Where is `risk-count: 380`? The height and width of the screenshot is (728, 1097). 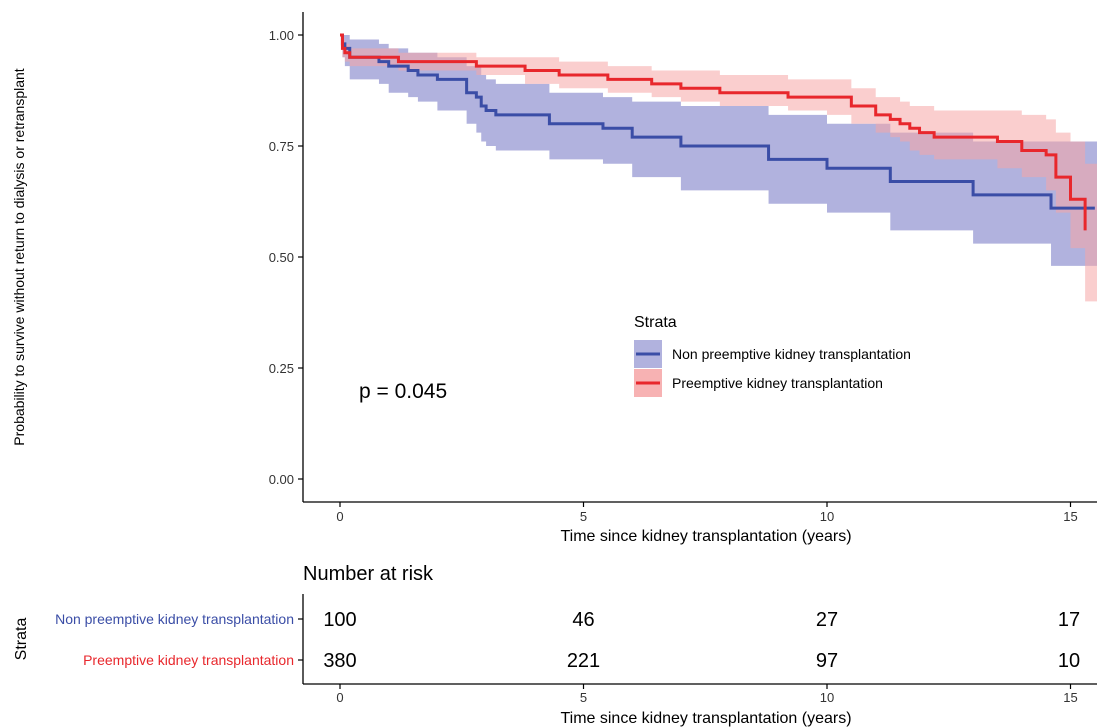 risk-count: 380 is located at coordinates (339, 661).